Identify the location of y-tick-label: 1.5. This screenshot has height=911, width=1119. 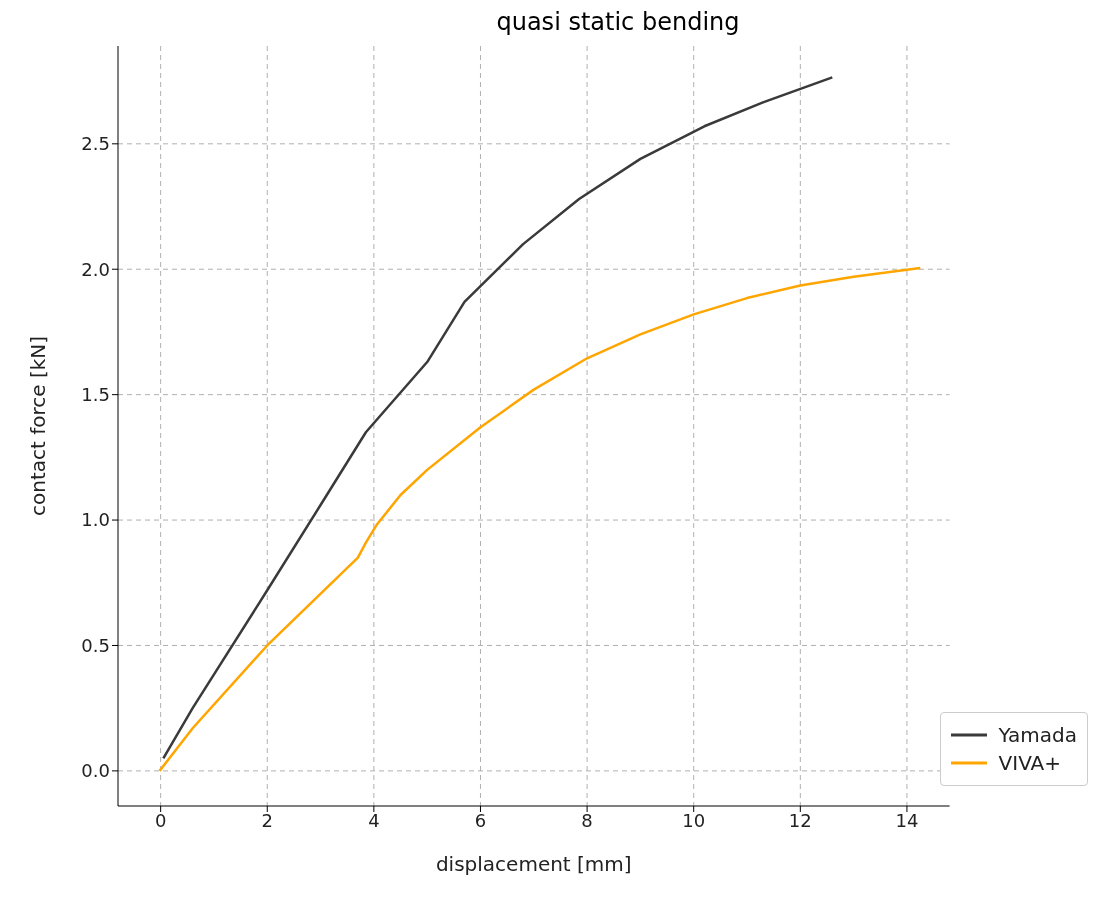
(95, 395).